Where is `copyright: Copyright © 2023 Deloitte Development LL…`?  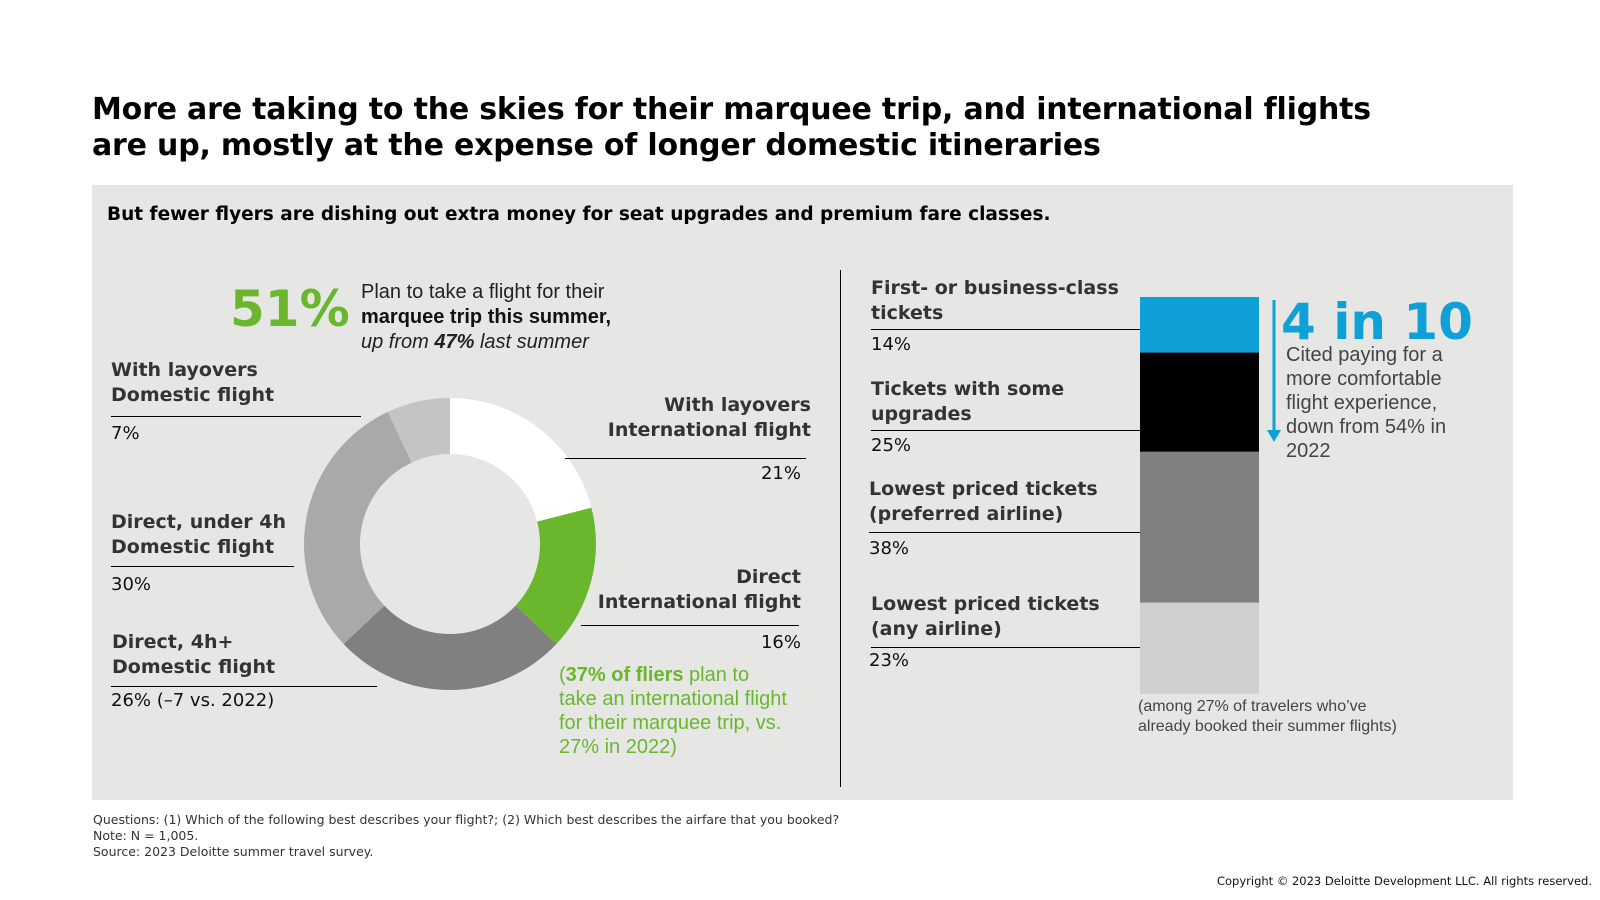
copyright: Copyright © 2023 Deloitte Development LL… is located at coordinates (1404, 881).